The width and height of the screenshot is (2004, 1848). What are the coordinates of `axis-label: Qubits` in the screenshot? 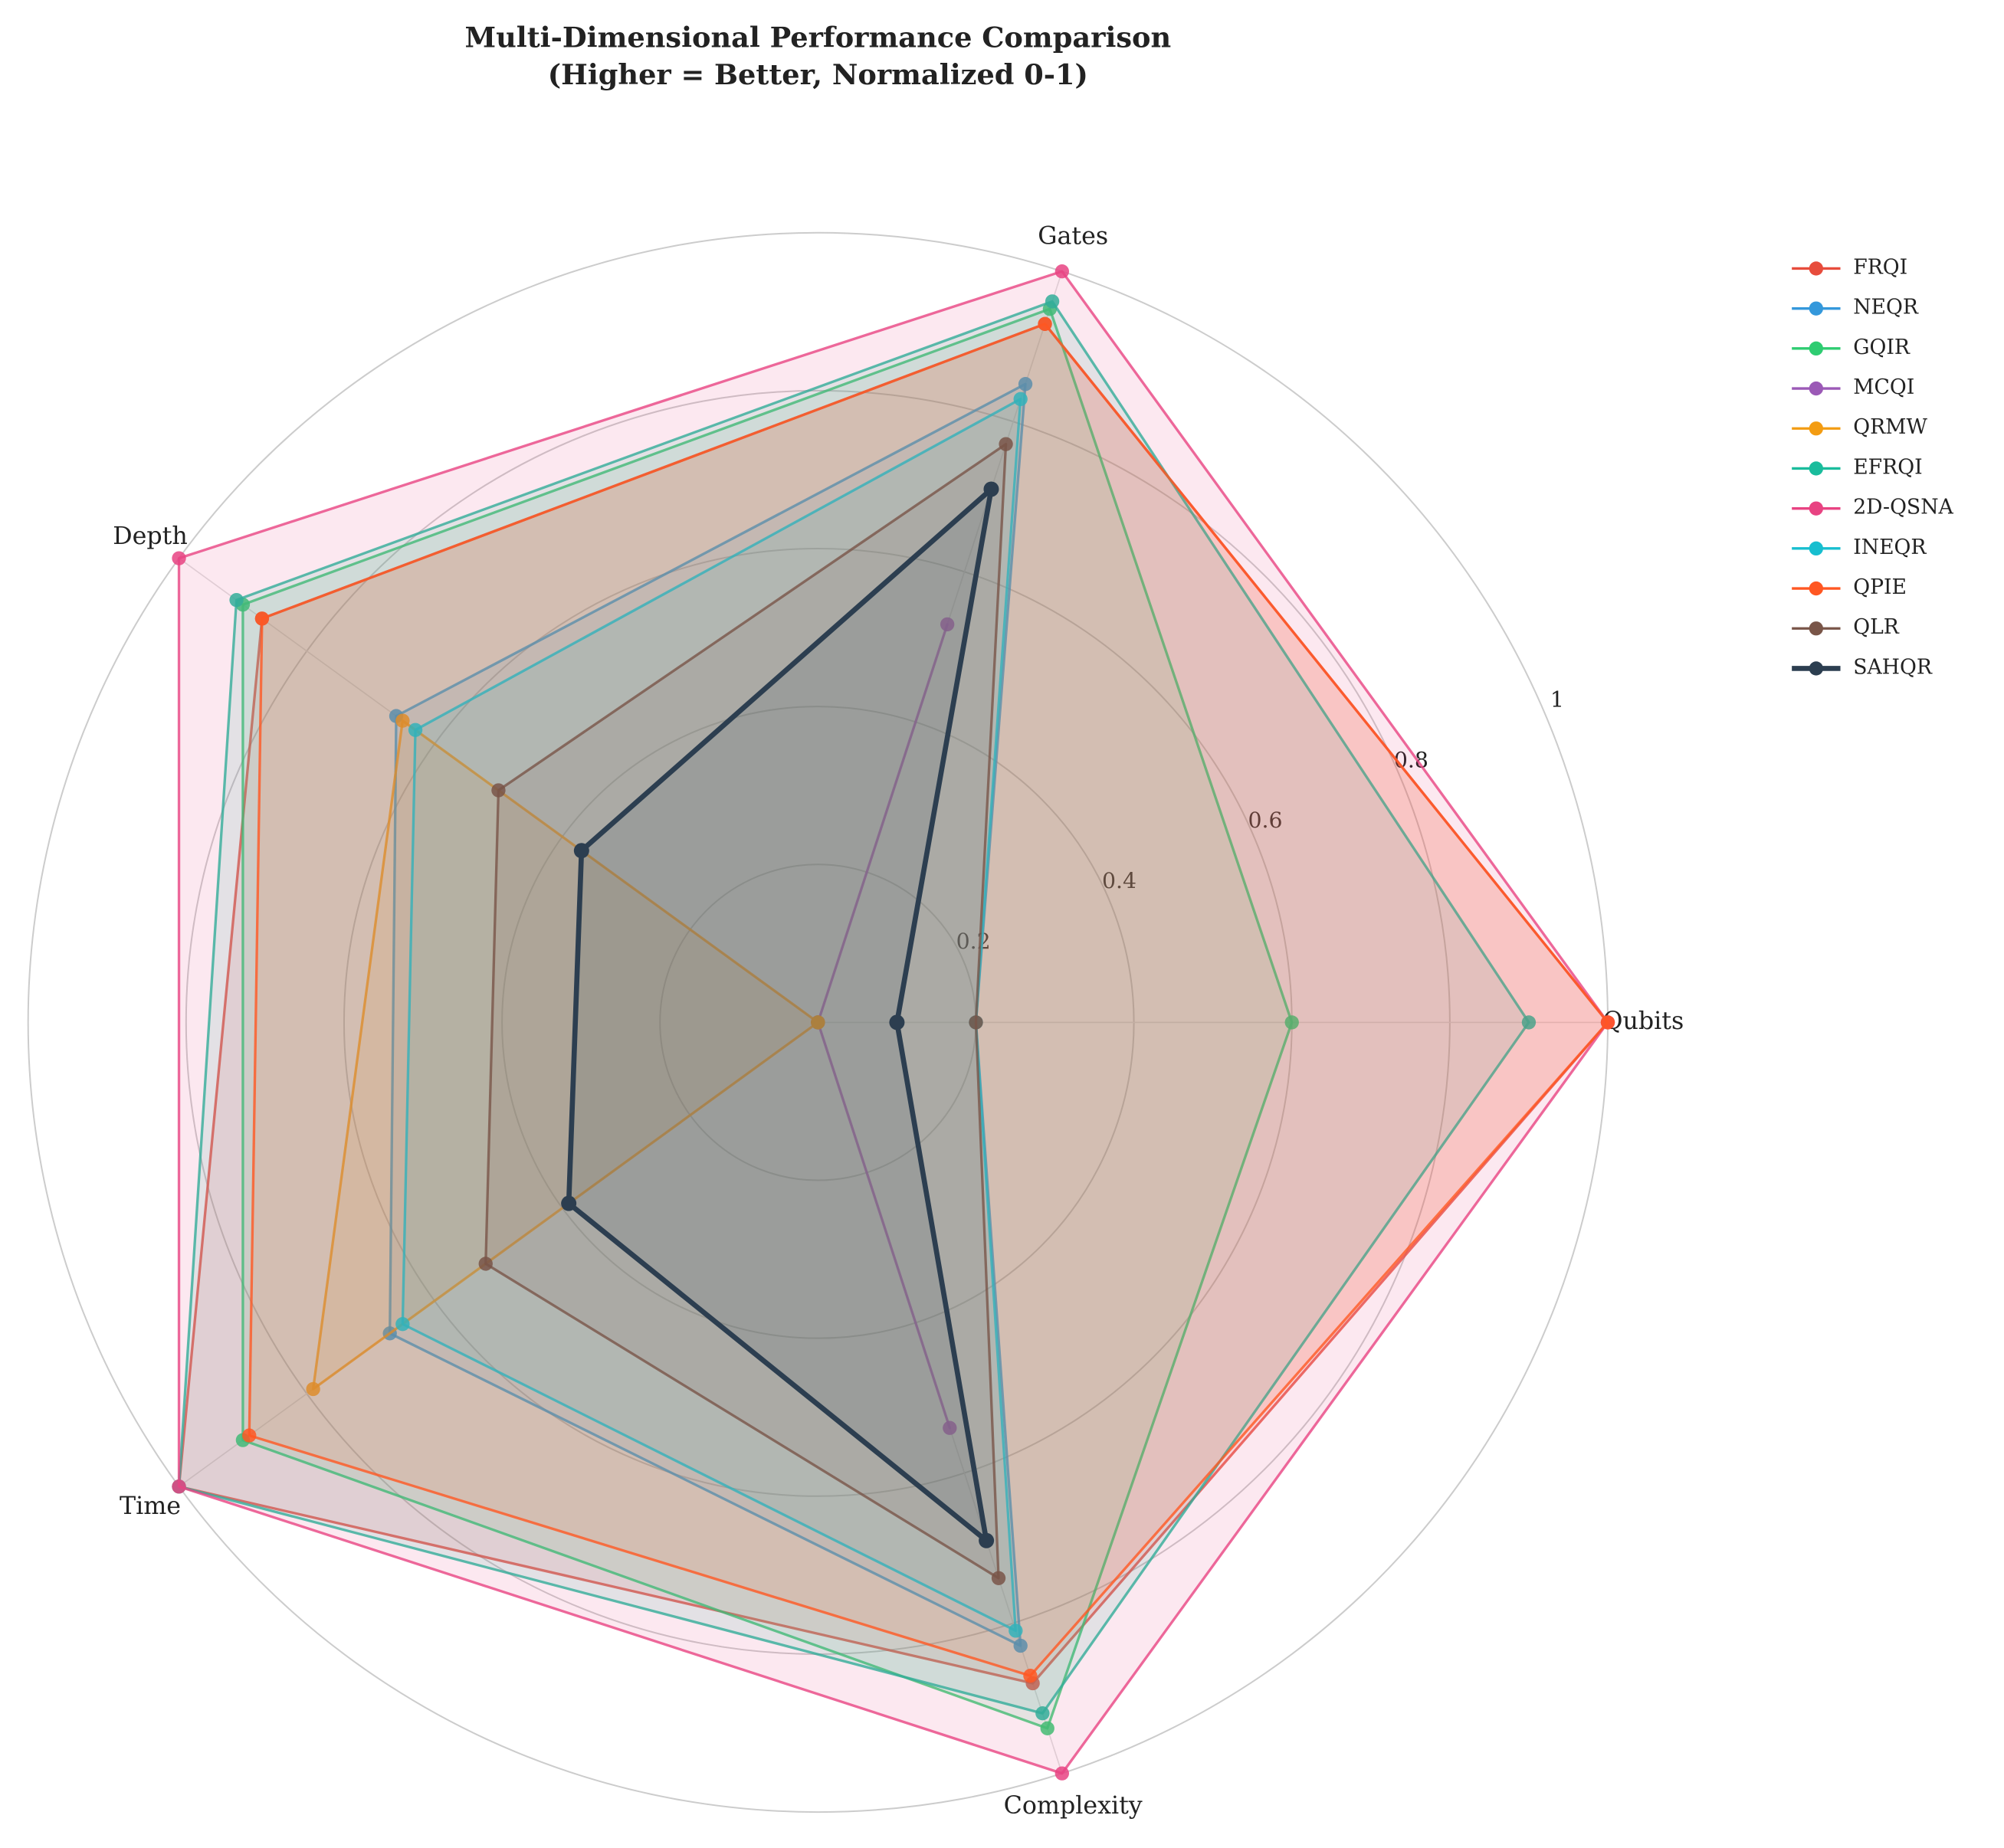 It's located at (1643, 1021).